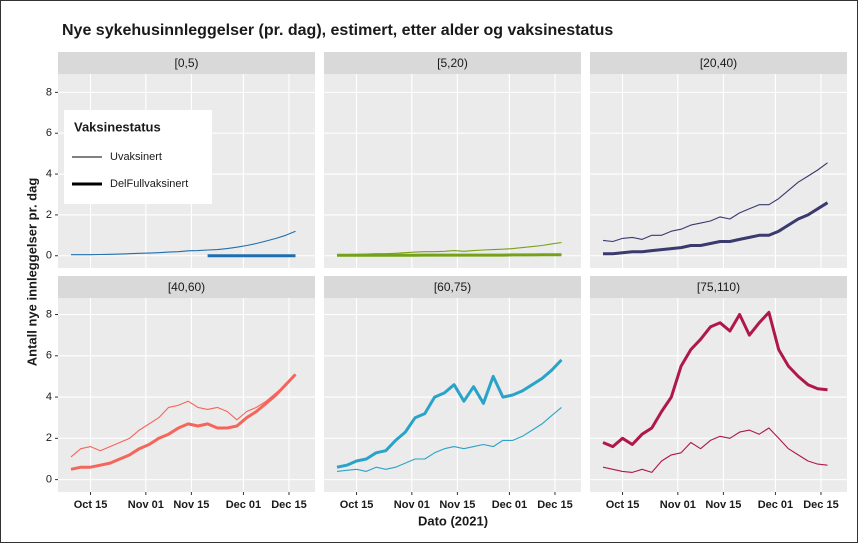  I want to click on legend-title: Vaksinestatus, so click(117, 126).